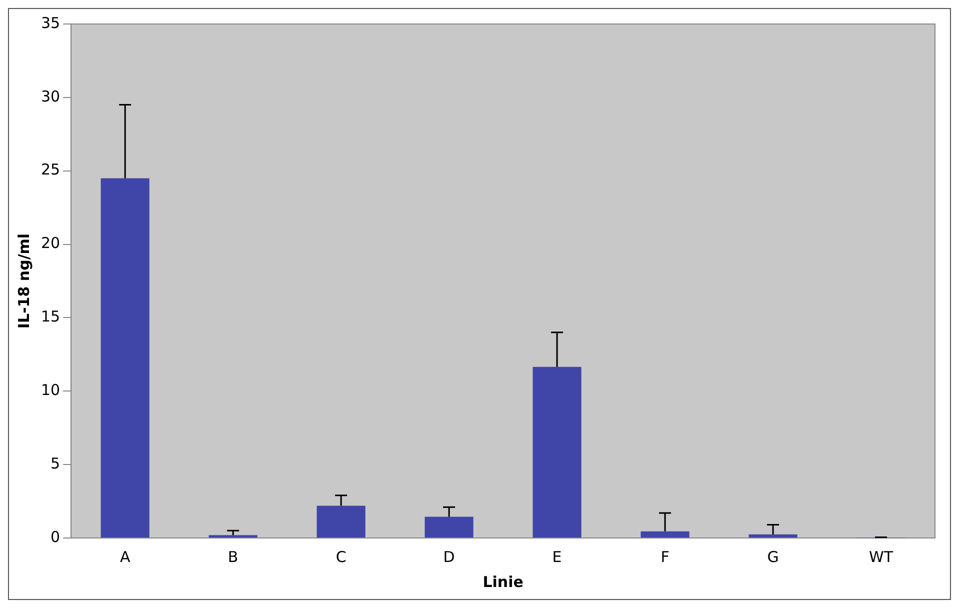 This screenshot has height=610, width=961. What do you see at coordinates (557, 557) in the screenshot?
I see `x-tick-label: E` at bounding box center [557, 557].